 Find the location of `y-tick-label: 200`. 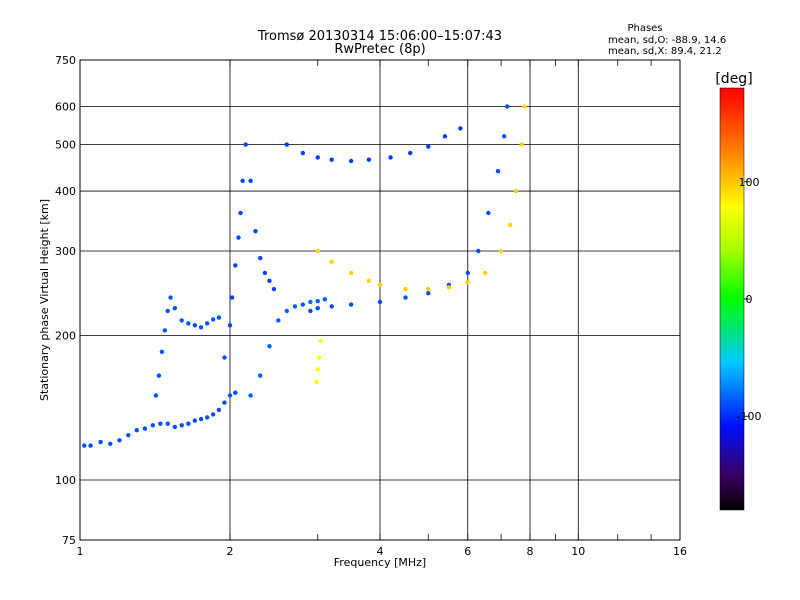

y-tick-label: 200 is located at coordinates (65, 336).